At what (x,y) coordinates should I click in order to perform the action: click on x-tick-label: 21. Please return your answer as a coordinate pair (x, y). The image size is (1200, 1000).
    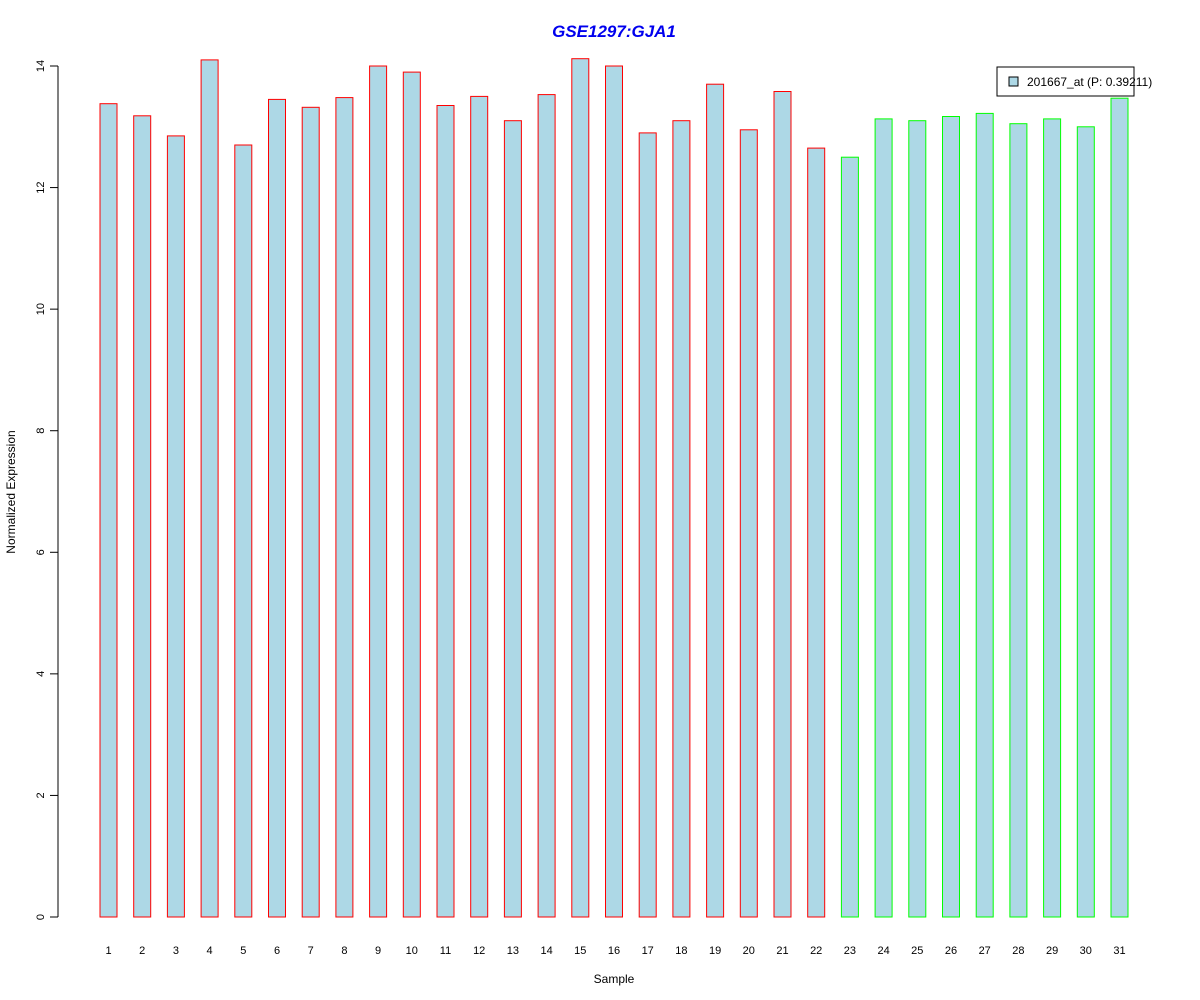
    Looking at the image, I should click on (782, 951).